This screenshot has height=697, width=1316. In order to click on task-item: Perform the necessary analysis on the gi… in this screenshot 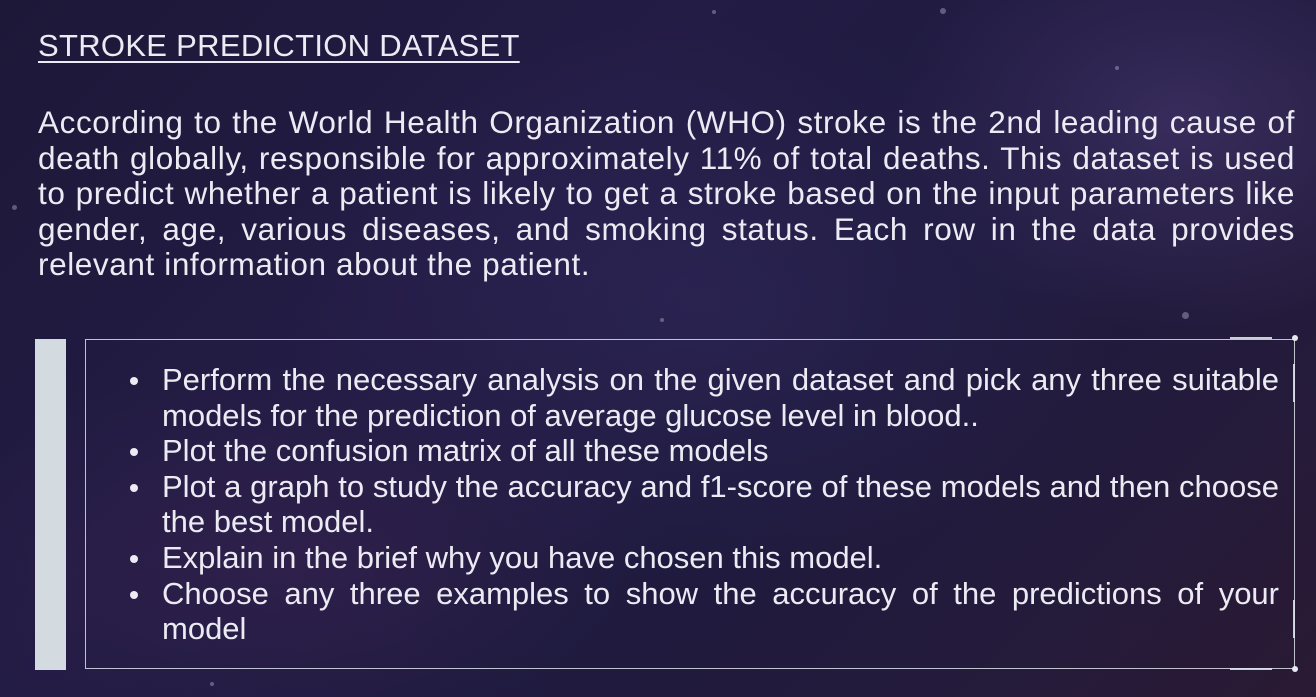, I will do `click(704, 397)`.